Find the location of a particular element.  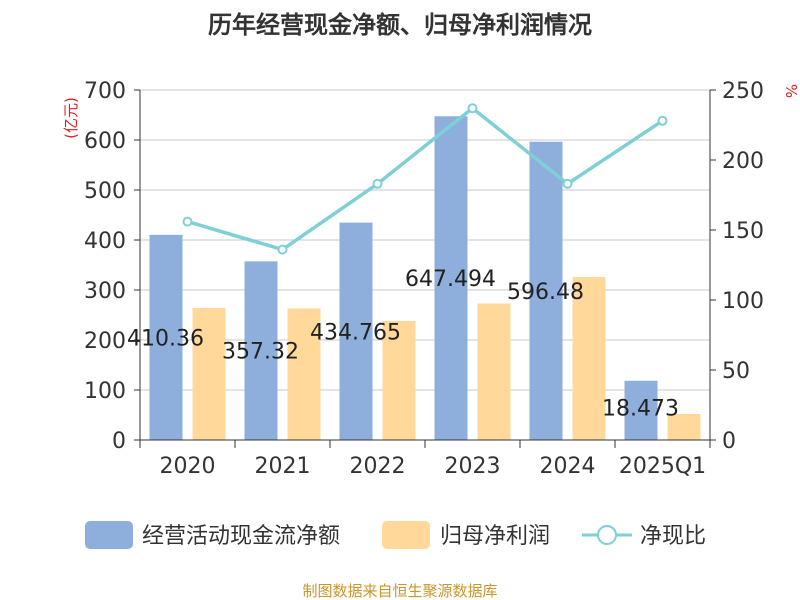

data-label-cash-flow: 357.32 is located at coordinates (260, 352).